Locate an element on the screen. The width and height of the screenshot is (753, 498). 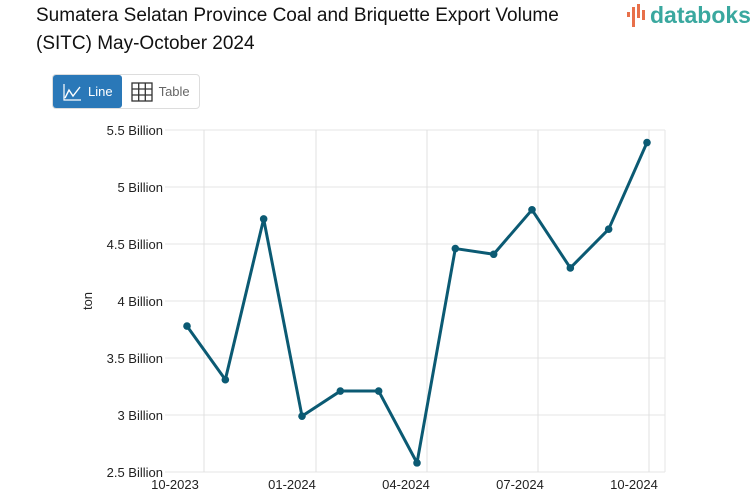
table-view-button: Table is located at coordinates (160, 91).